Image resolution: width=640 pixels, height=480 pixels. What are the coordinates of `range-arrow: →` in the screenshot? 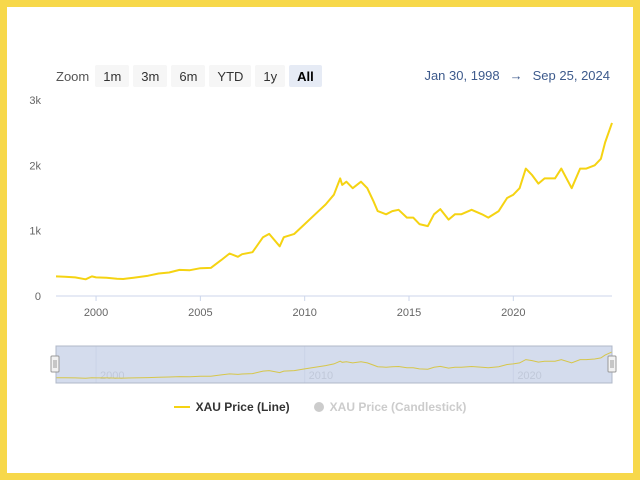 It's located at (516, 75).